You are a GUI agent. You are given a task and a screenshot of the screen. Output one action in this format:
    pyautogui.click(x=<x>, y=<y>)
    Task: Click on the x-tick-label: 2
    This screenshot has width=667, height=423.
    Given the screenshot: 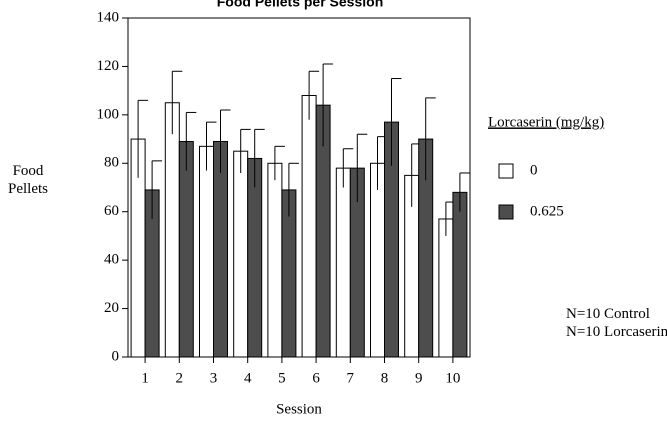 What is the action you would take?
    pyautogui.click(x=180, y=378)
    